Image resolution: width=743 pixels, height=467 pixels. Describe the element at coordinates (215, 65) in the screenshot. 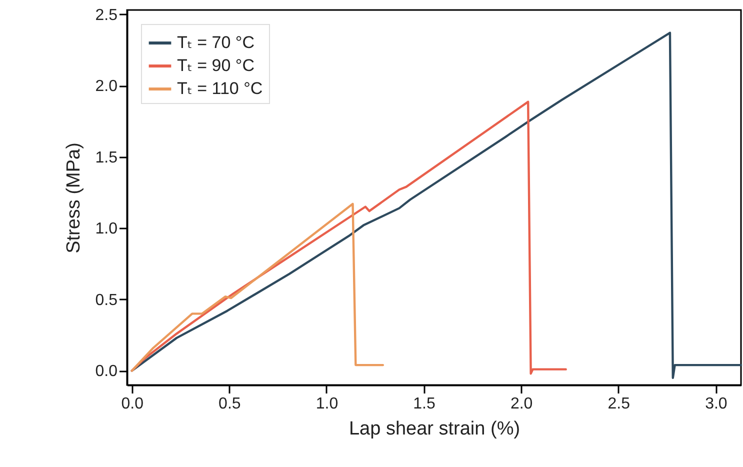

I see `legend-label: Tₜ = 90 °C` at that location.